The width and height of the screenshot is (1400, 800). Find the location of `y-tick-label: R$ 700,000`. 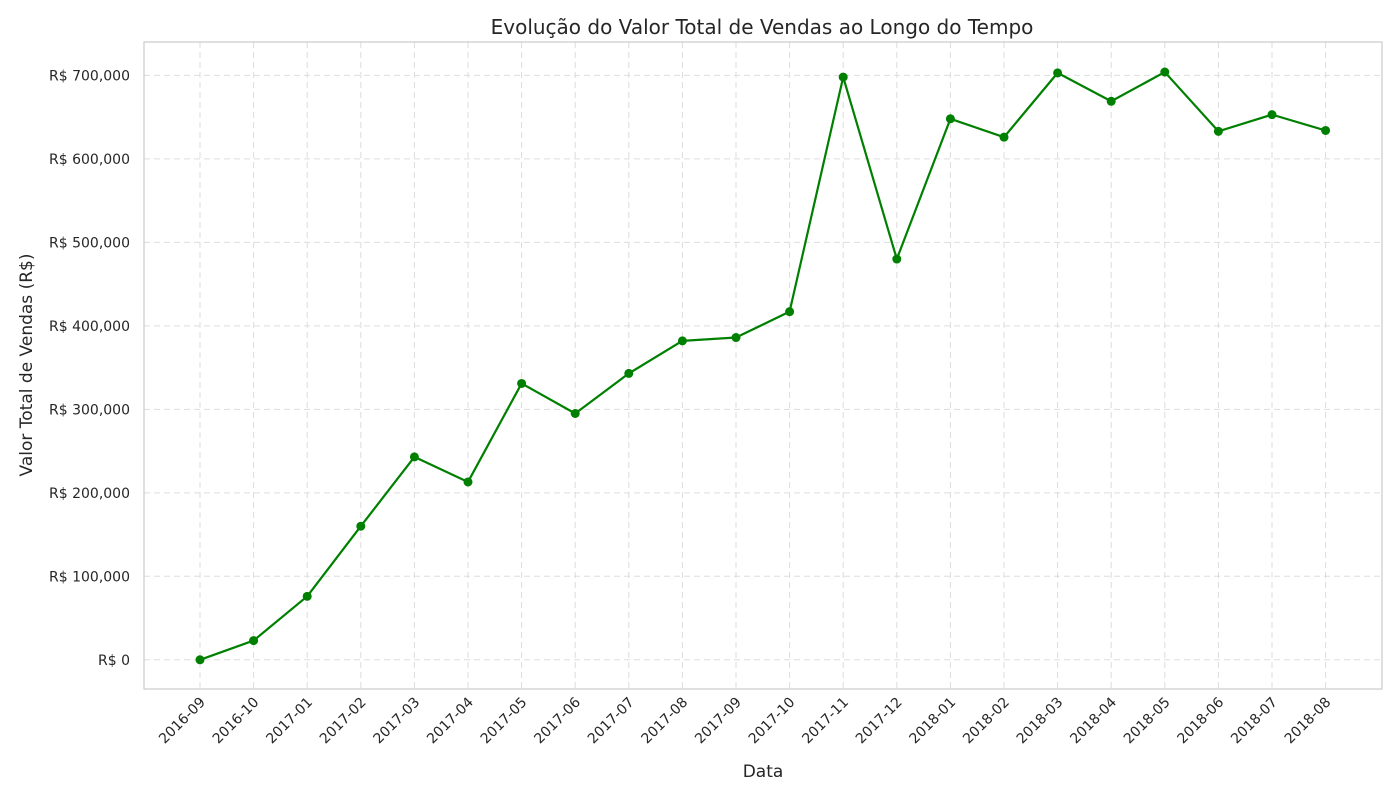

y-tick-label: R$ 700,000 is located at coordinates (89, 76).